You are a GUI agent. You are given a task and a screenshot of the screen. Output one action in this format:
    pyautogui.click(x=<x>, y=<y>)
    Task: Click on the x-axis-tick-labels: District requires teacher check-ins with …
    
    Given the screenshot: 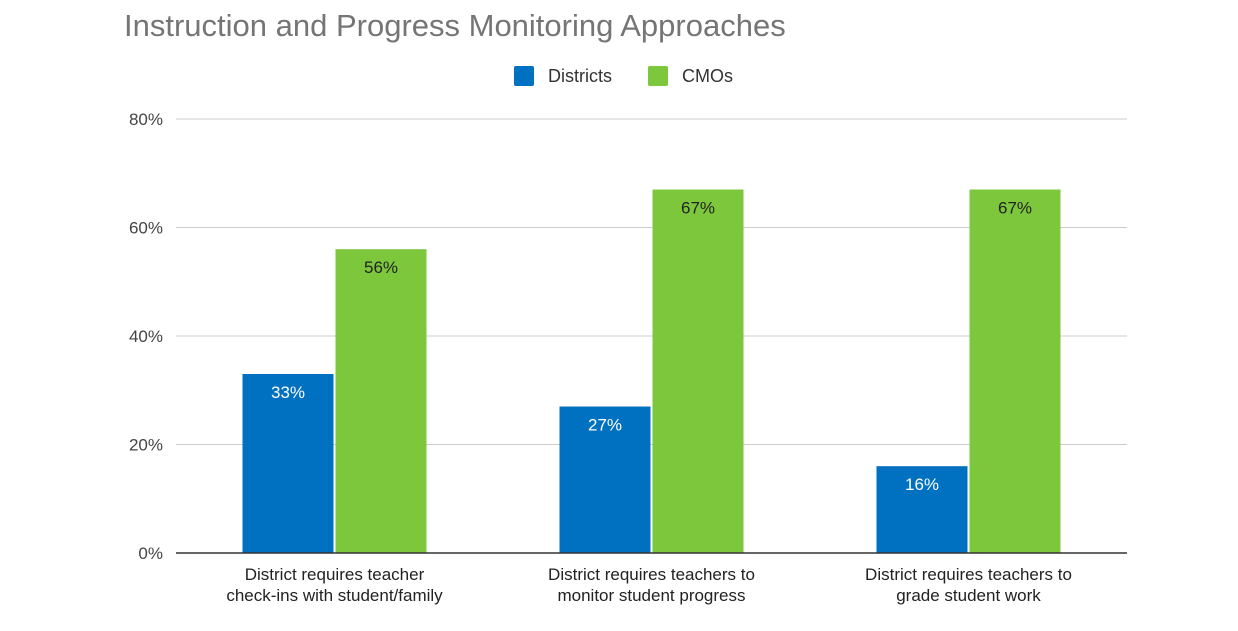 What is the action you would take?
    pyautogui.click(x=649, y=585)
    